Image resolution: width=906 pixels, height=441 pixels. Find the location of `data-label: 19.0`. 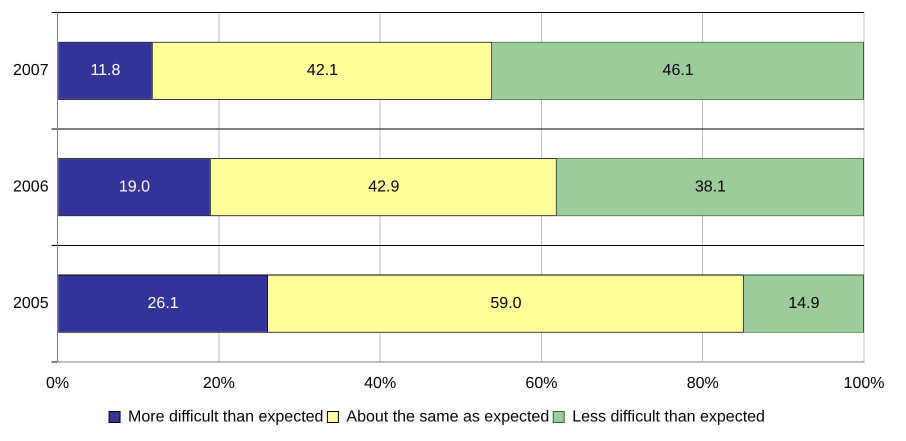

data-label: 19.0 is located at coordinates (134, 187).